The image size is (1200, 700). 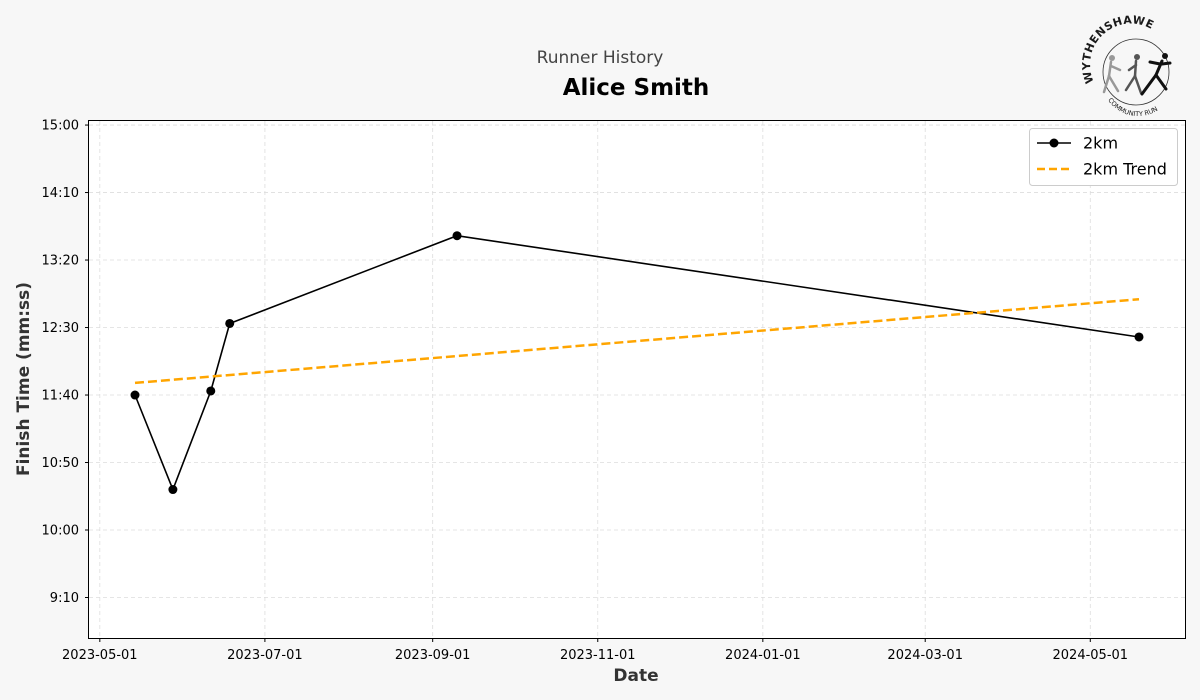 I want to click on legend-label: 2km, so click(x=1100, y=143).